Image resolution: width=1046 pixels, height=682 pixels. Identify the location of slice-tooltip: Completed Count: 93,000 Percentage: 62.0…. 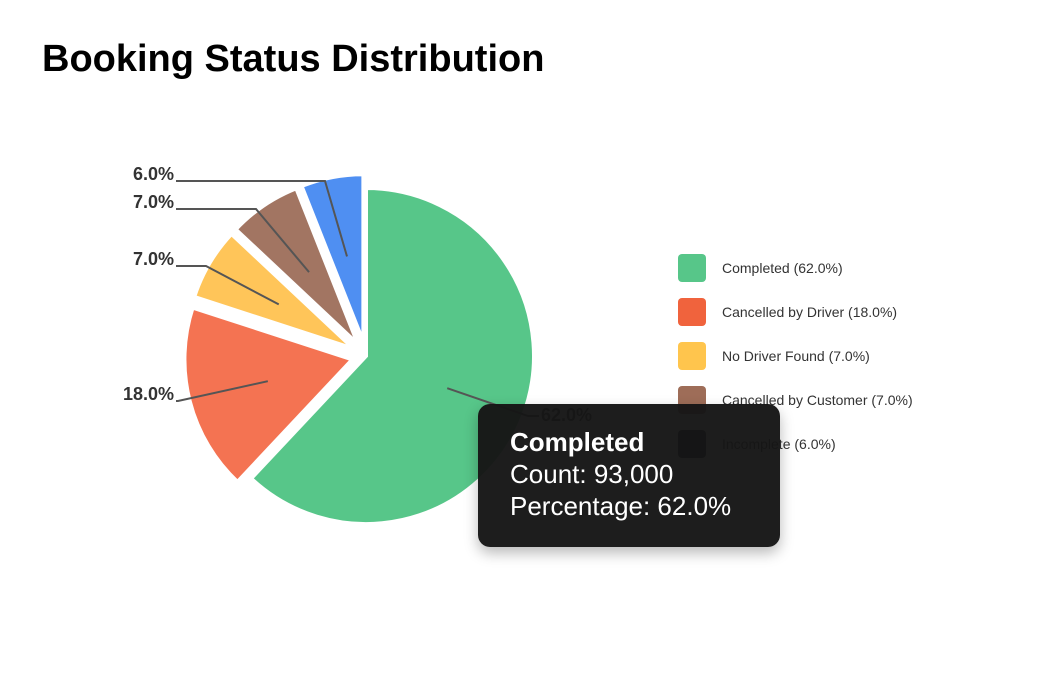
(629, 475).